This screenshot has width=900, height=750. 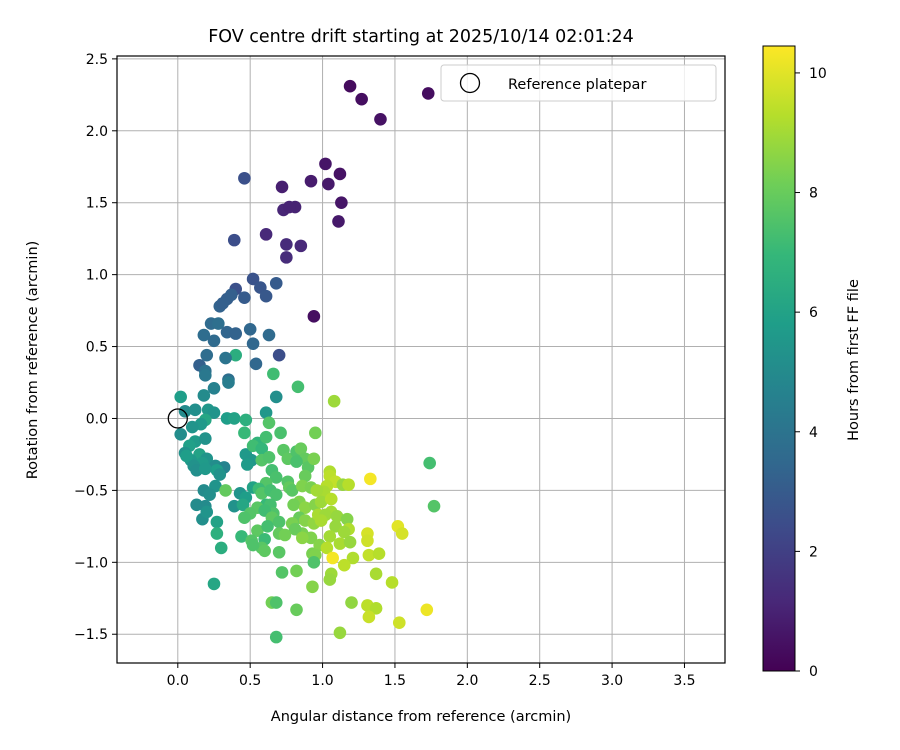 I want to click on y-tick-label: 2.0, so click(x=97, y=132).